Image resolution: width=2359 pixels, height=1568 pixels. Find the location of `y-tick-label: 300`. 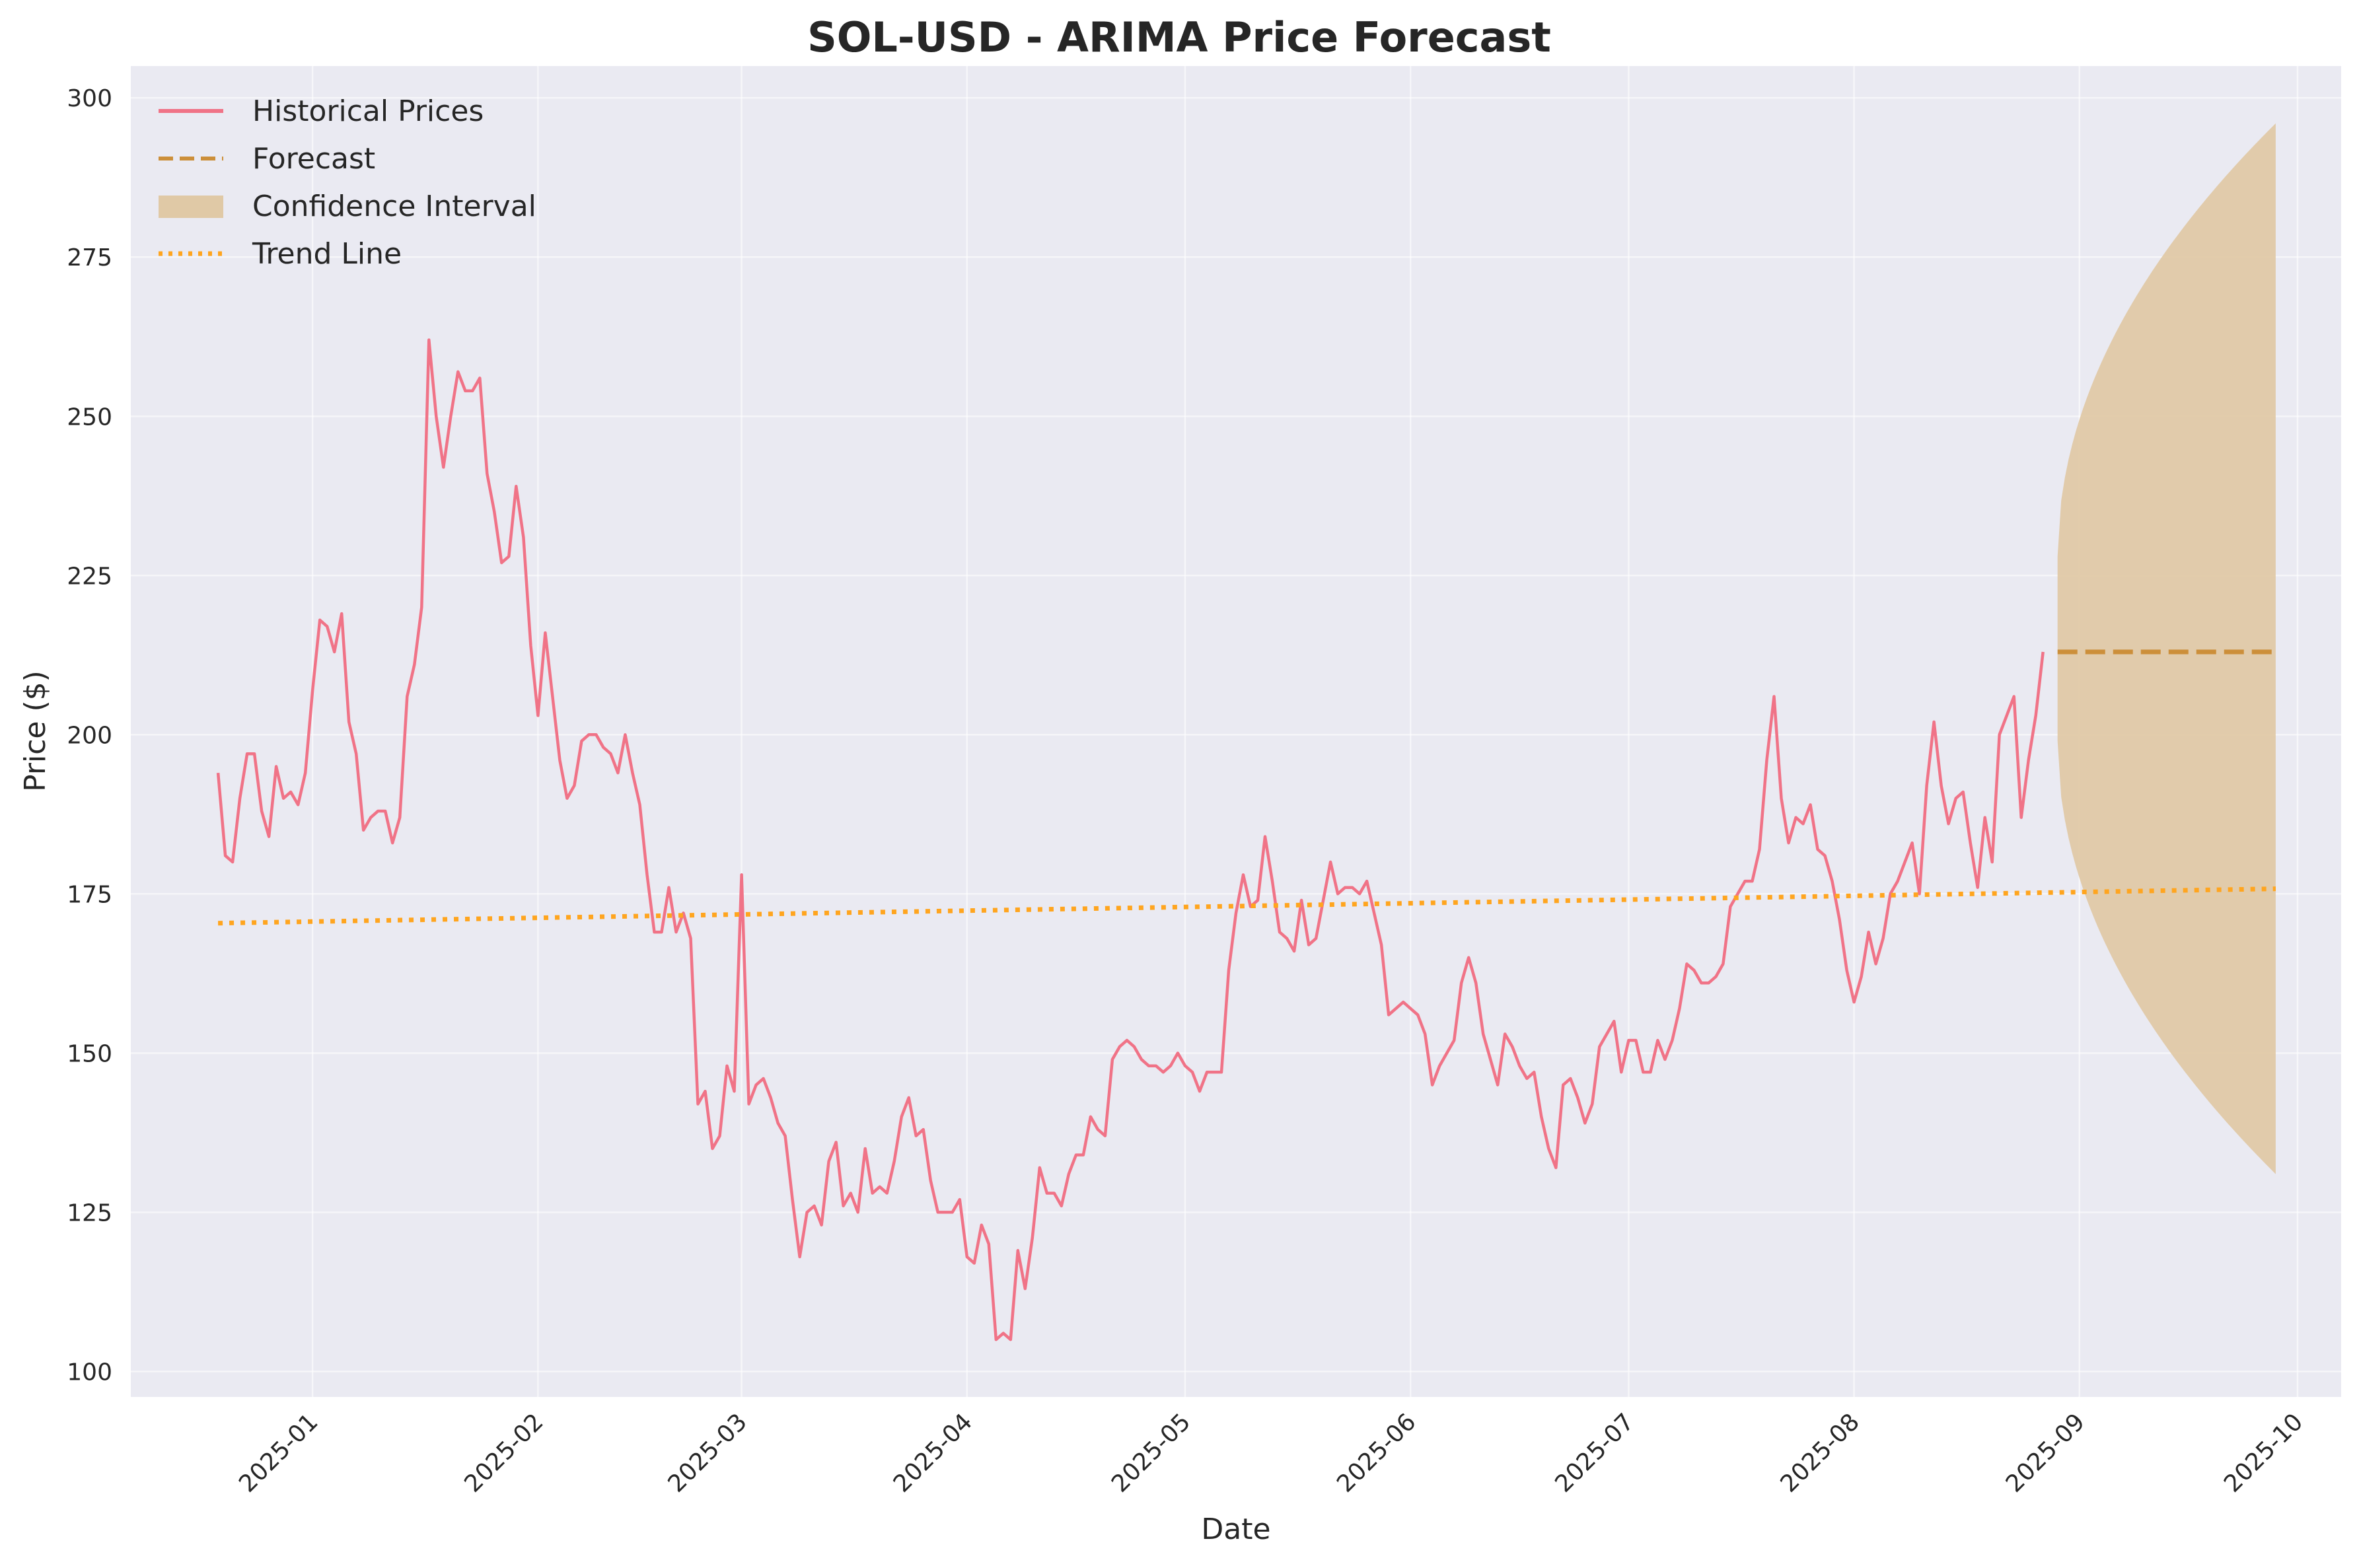

y-tick-label: 300 is located at coordinates (90, 98).